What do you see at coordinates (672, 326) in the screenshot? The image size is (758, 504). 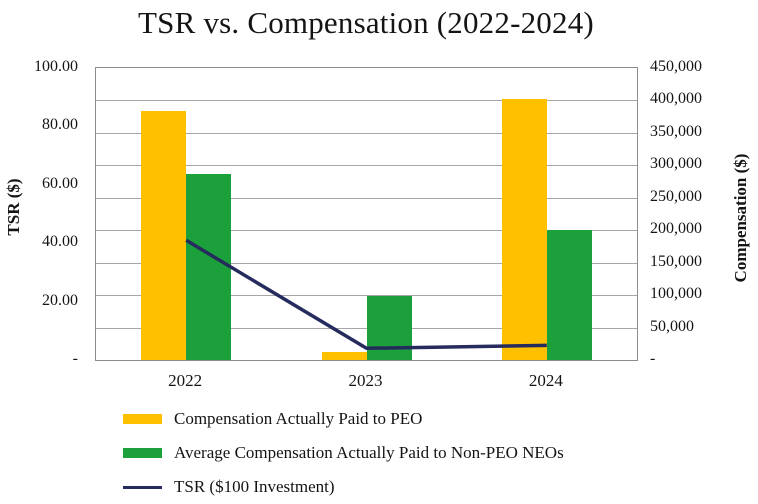 I see `right-axis-tick-label: 50,000` at bounding box center [672, 326].